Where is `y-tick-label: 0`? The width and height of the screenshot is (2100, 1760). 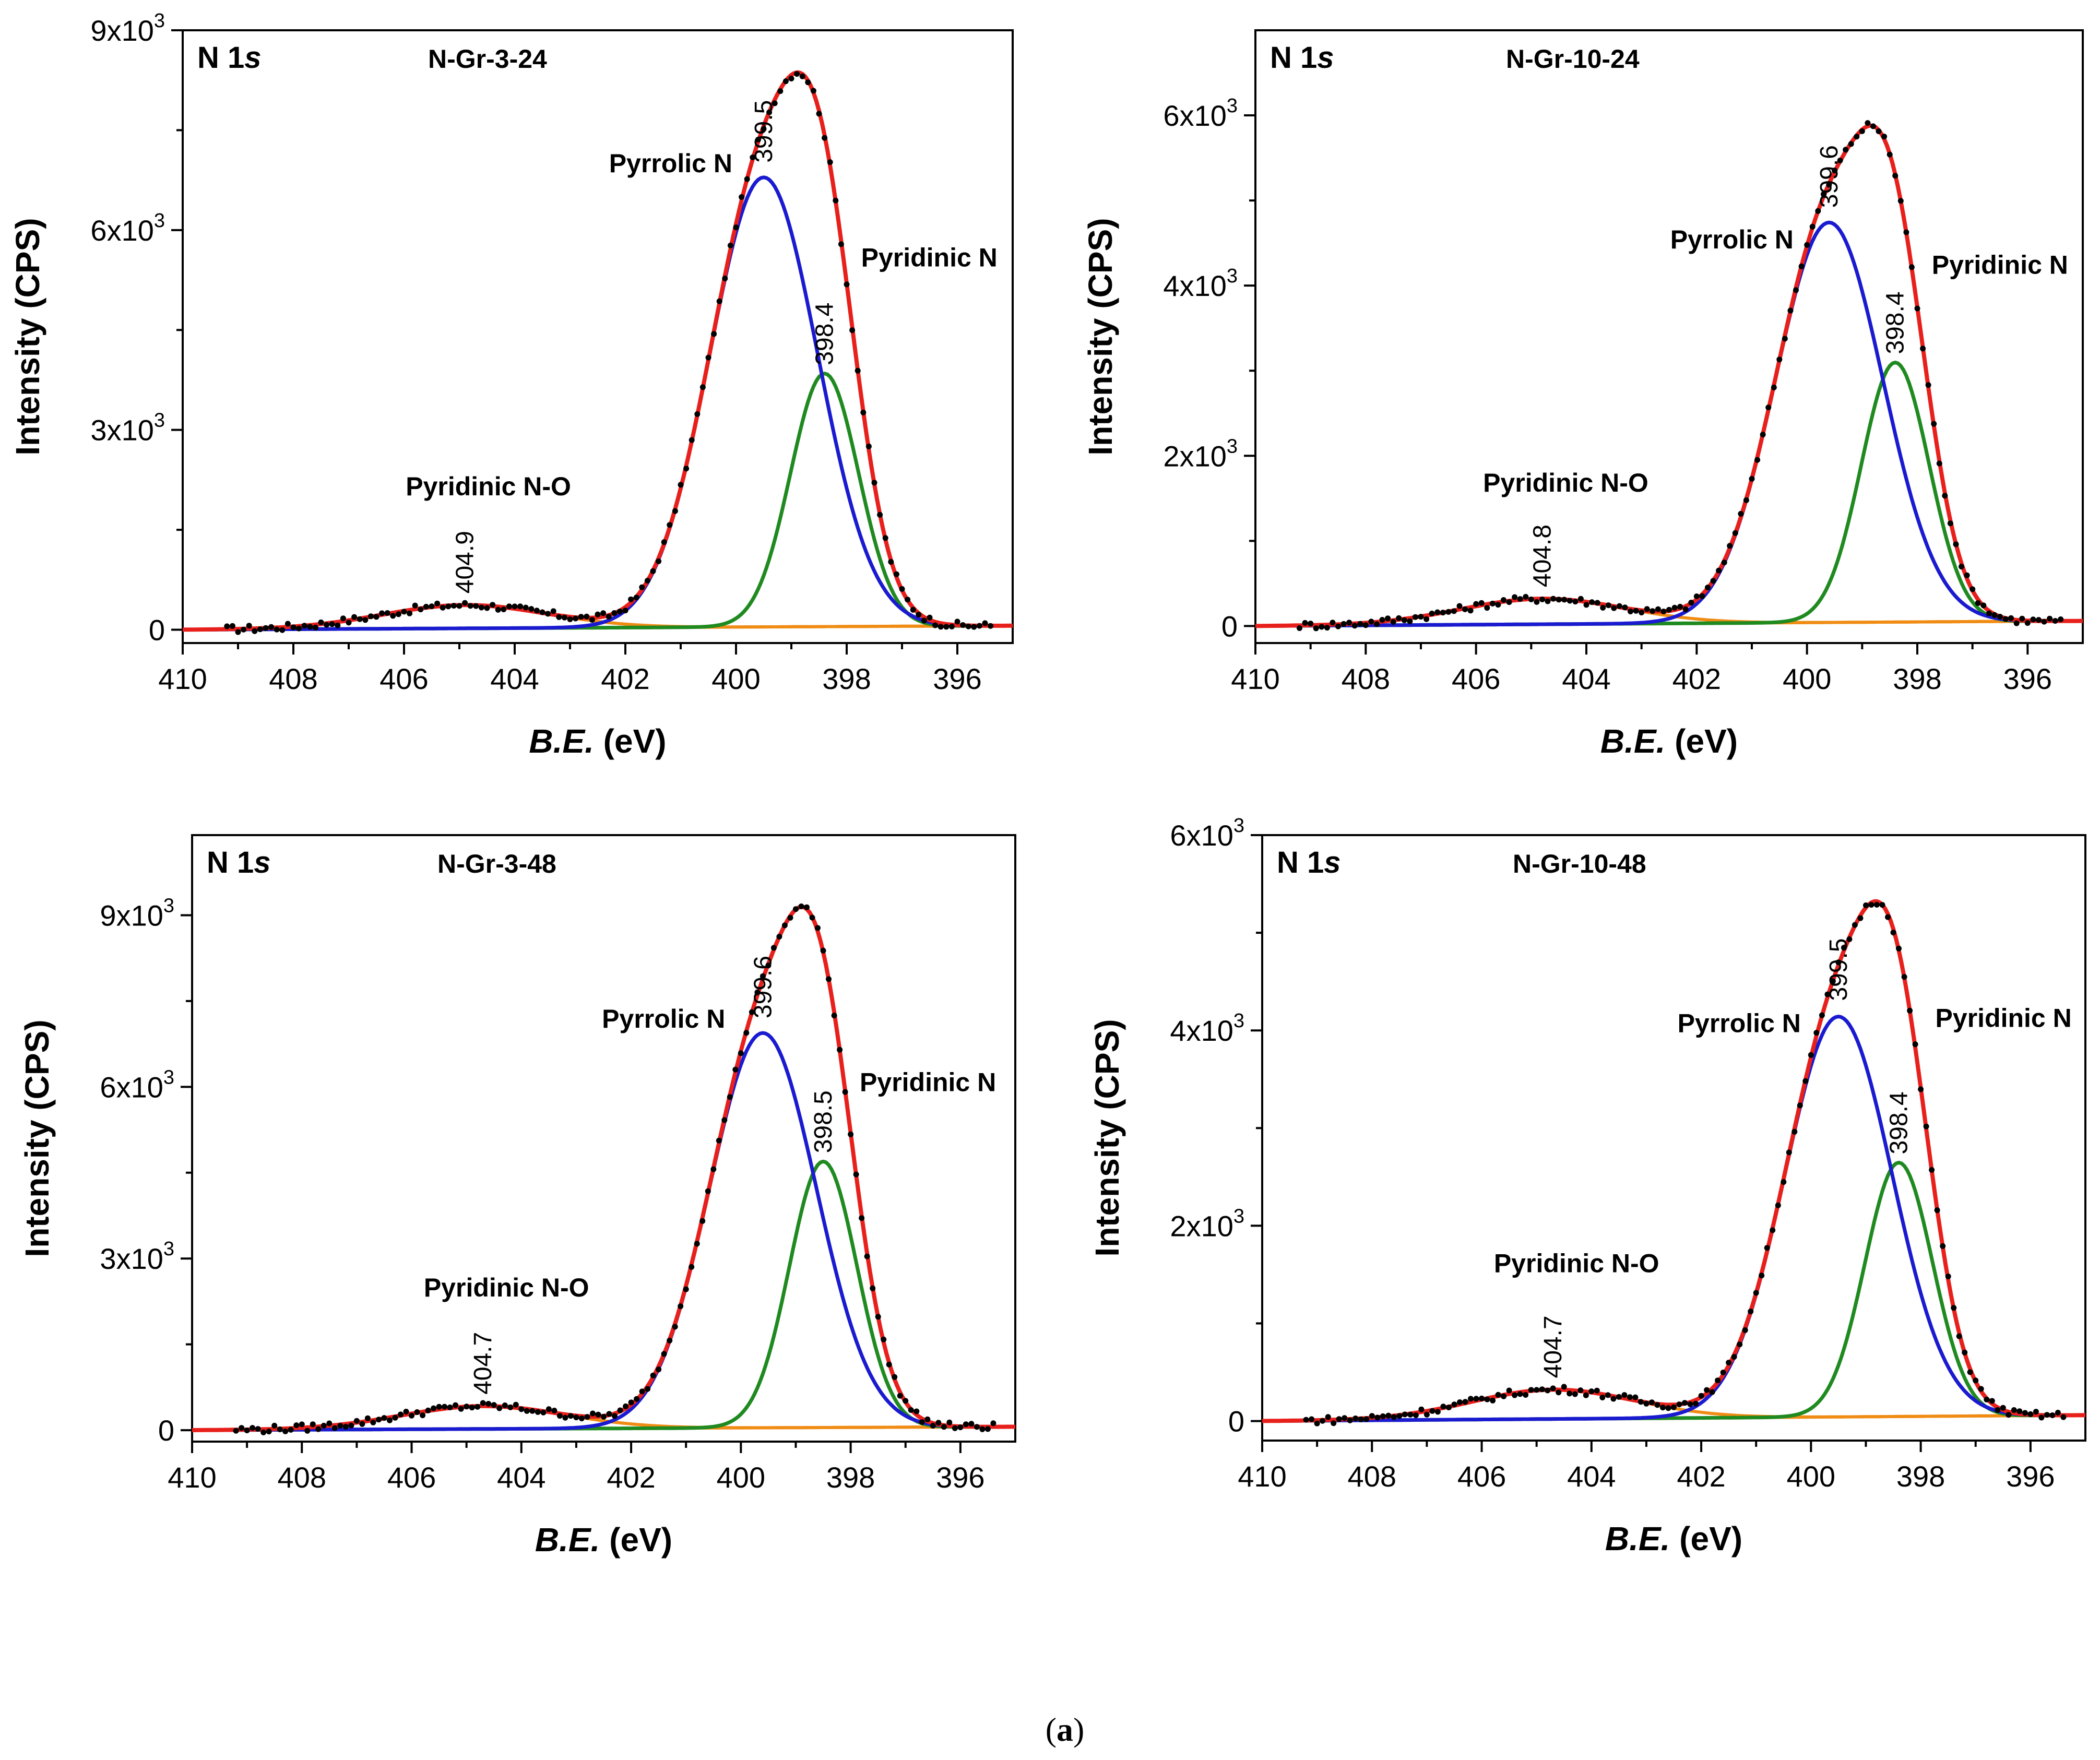 y-tick-label: 0 is located at coordinates (157, 629).